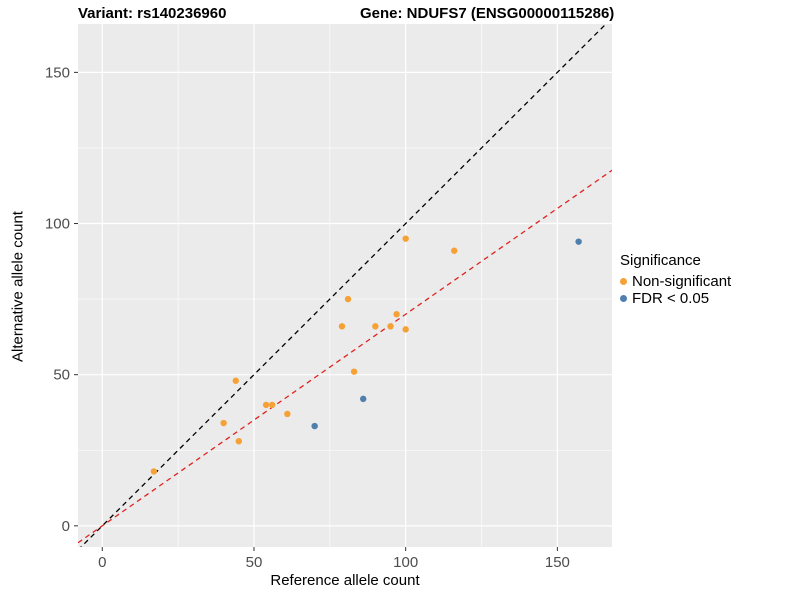 The image size is (800, 600). I want to click on y-tick-label: 150, so click(57, 72).